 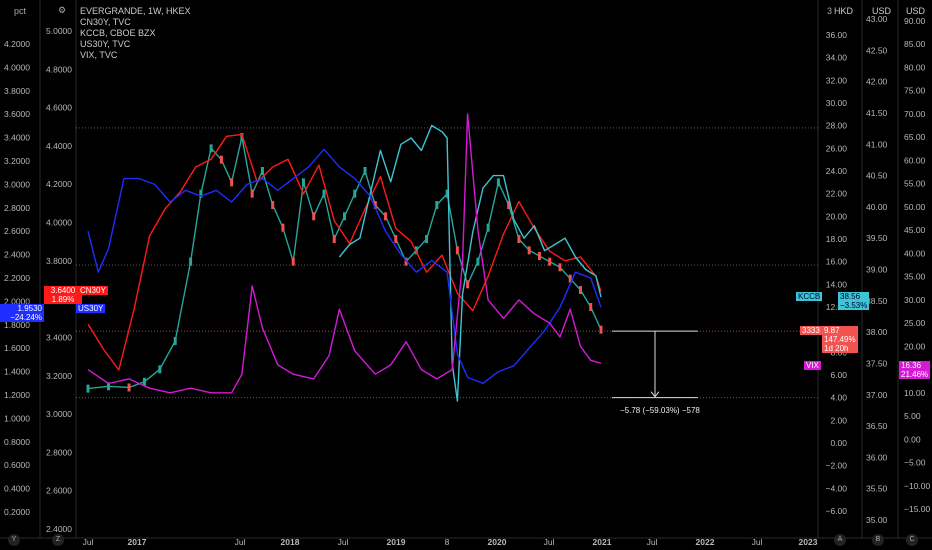 I want to click on y-tick-label-hkd_right: −6.00, so click(x=836, y=511).